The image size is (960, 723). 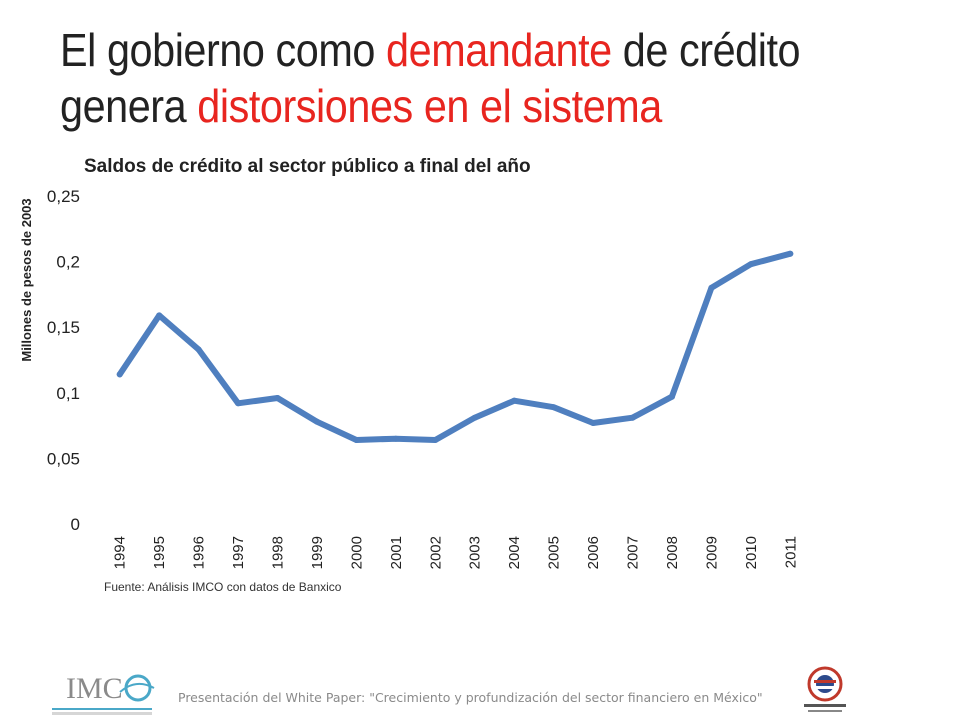 What do you see at coordinates (751, 552) in the screenshot?
I see `x-tick-label: 2010` at bounding box center [751, 552].